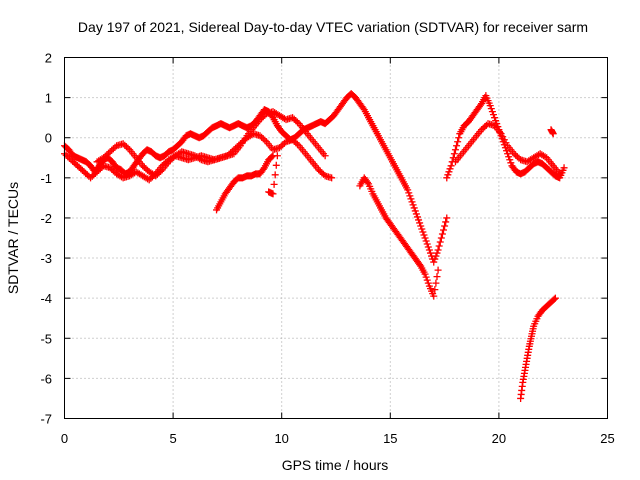 This screenshot has width=640, height=480. What do you see at coordinates (552, 132) in the screenshot?
I see `series-track-i` at bounding box center [552, 132].